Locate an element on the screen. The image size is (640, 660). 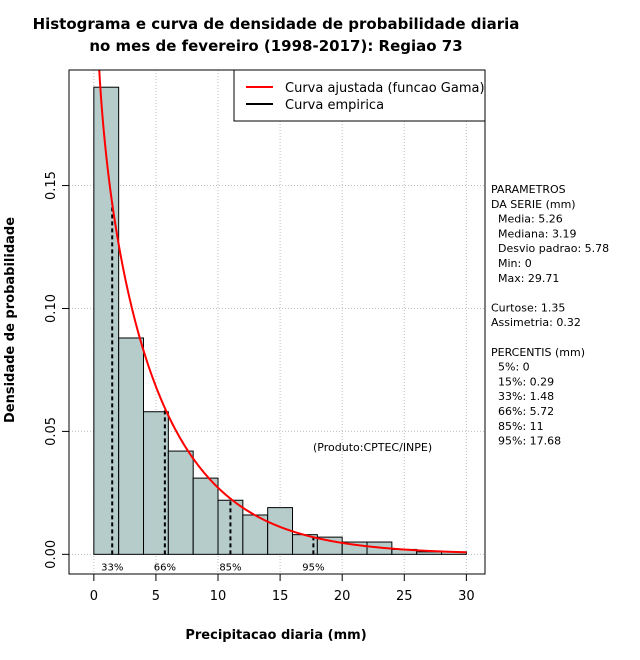
percentile-marker-label: 95% is located at coordinates (313, 567).